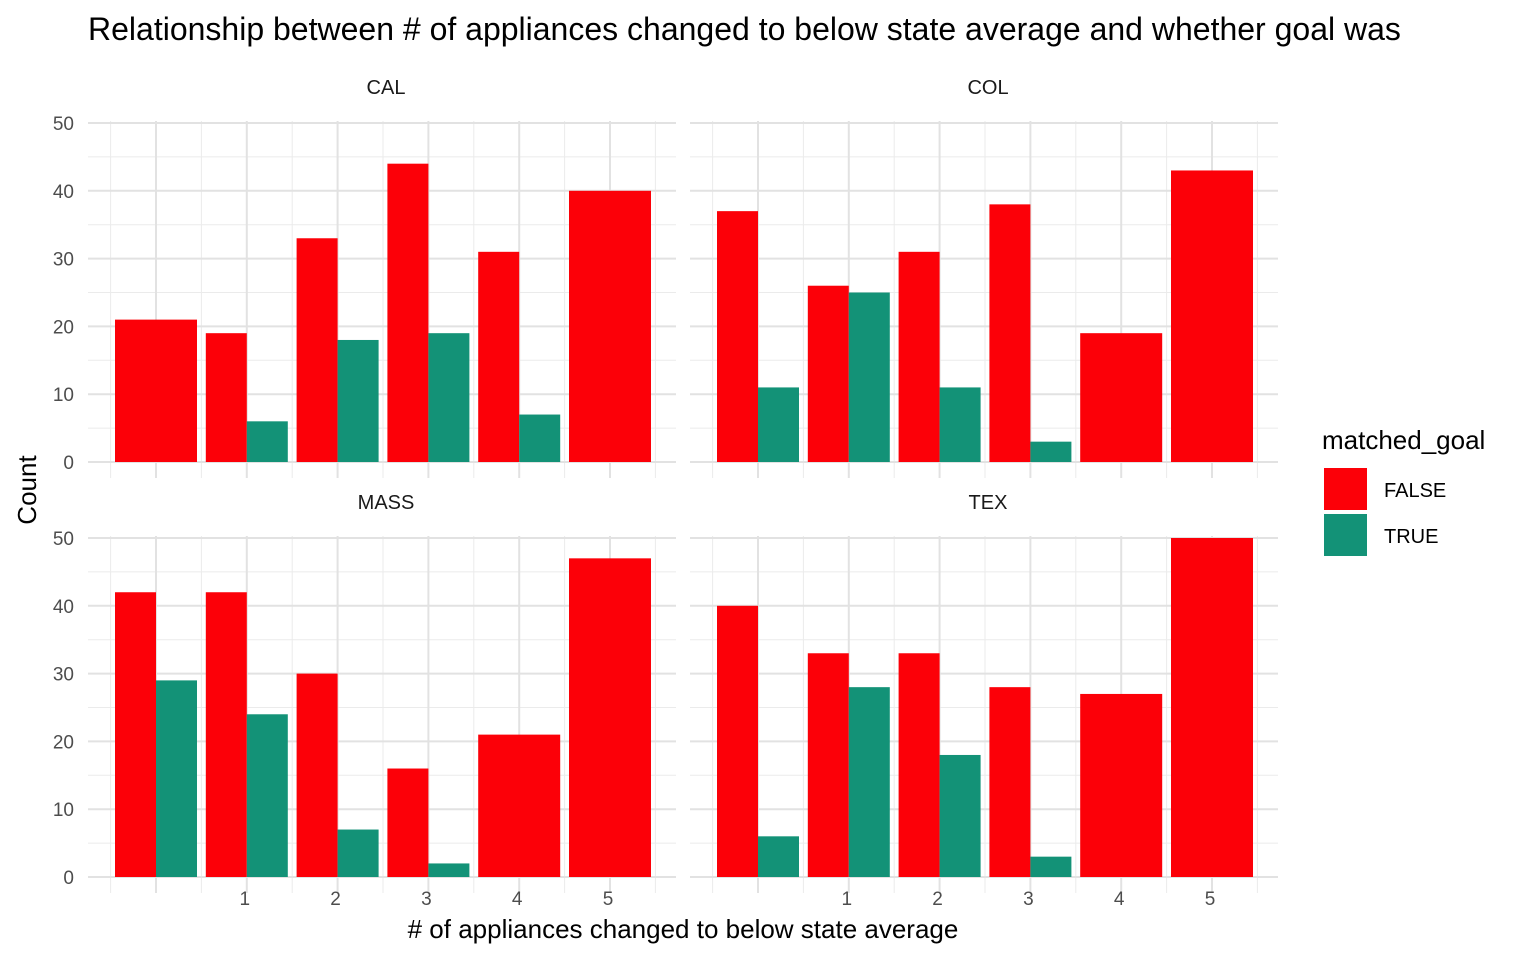  Describe the element at coordinates (386, 88) in the screenshot. I see `facet-label: CAL` at that location.